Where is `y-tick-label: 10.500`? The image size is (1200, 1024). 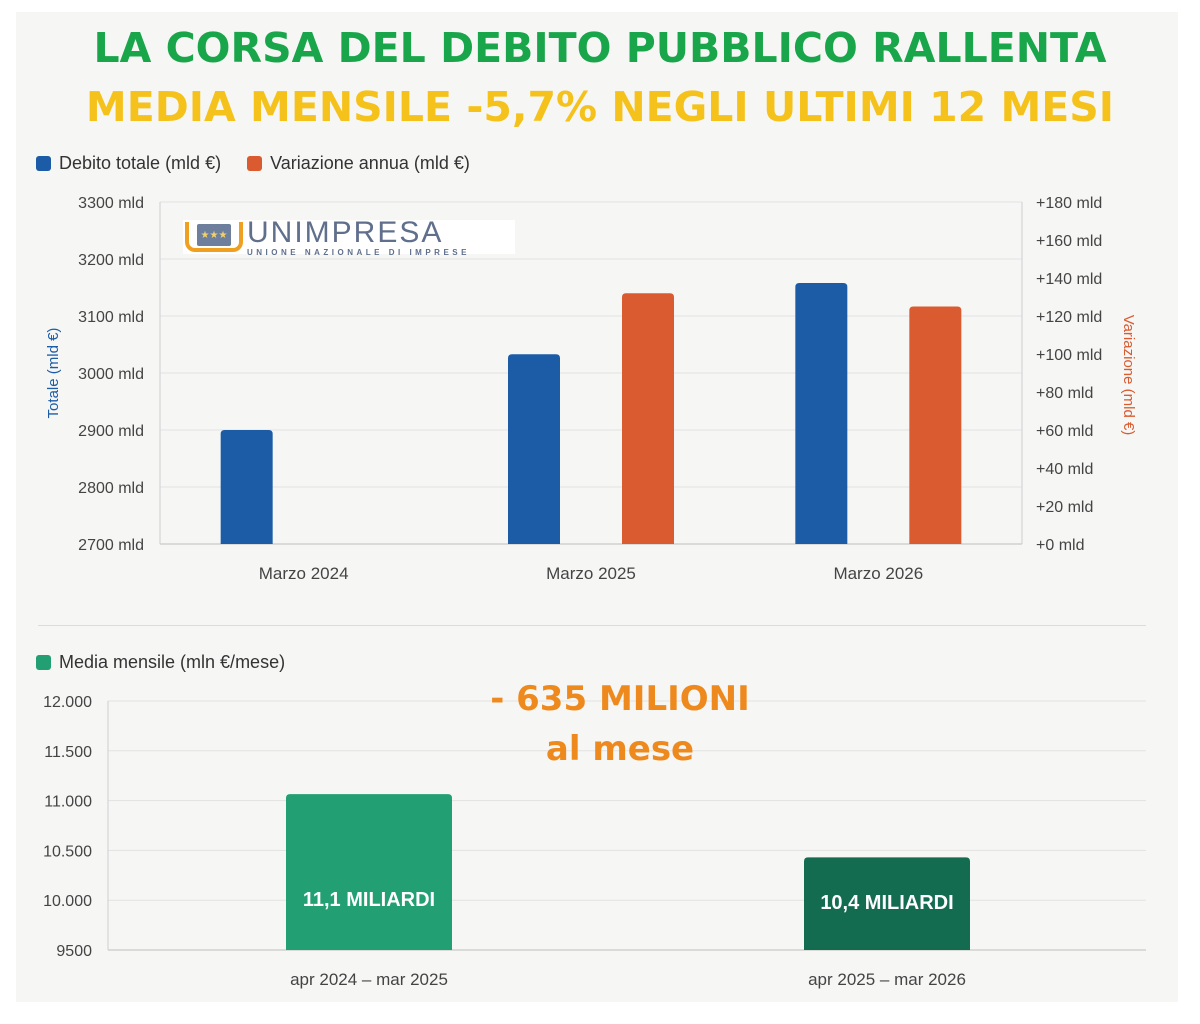 y-tick-label: 10.500 is located at coordinates (67, 851).